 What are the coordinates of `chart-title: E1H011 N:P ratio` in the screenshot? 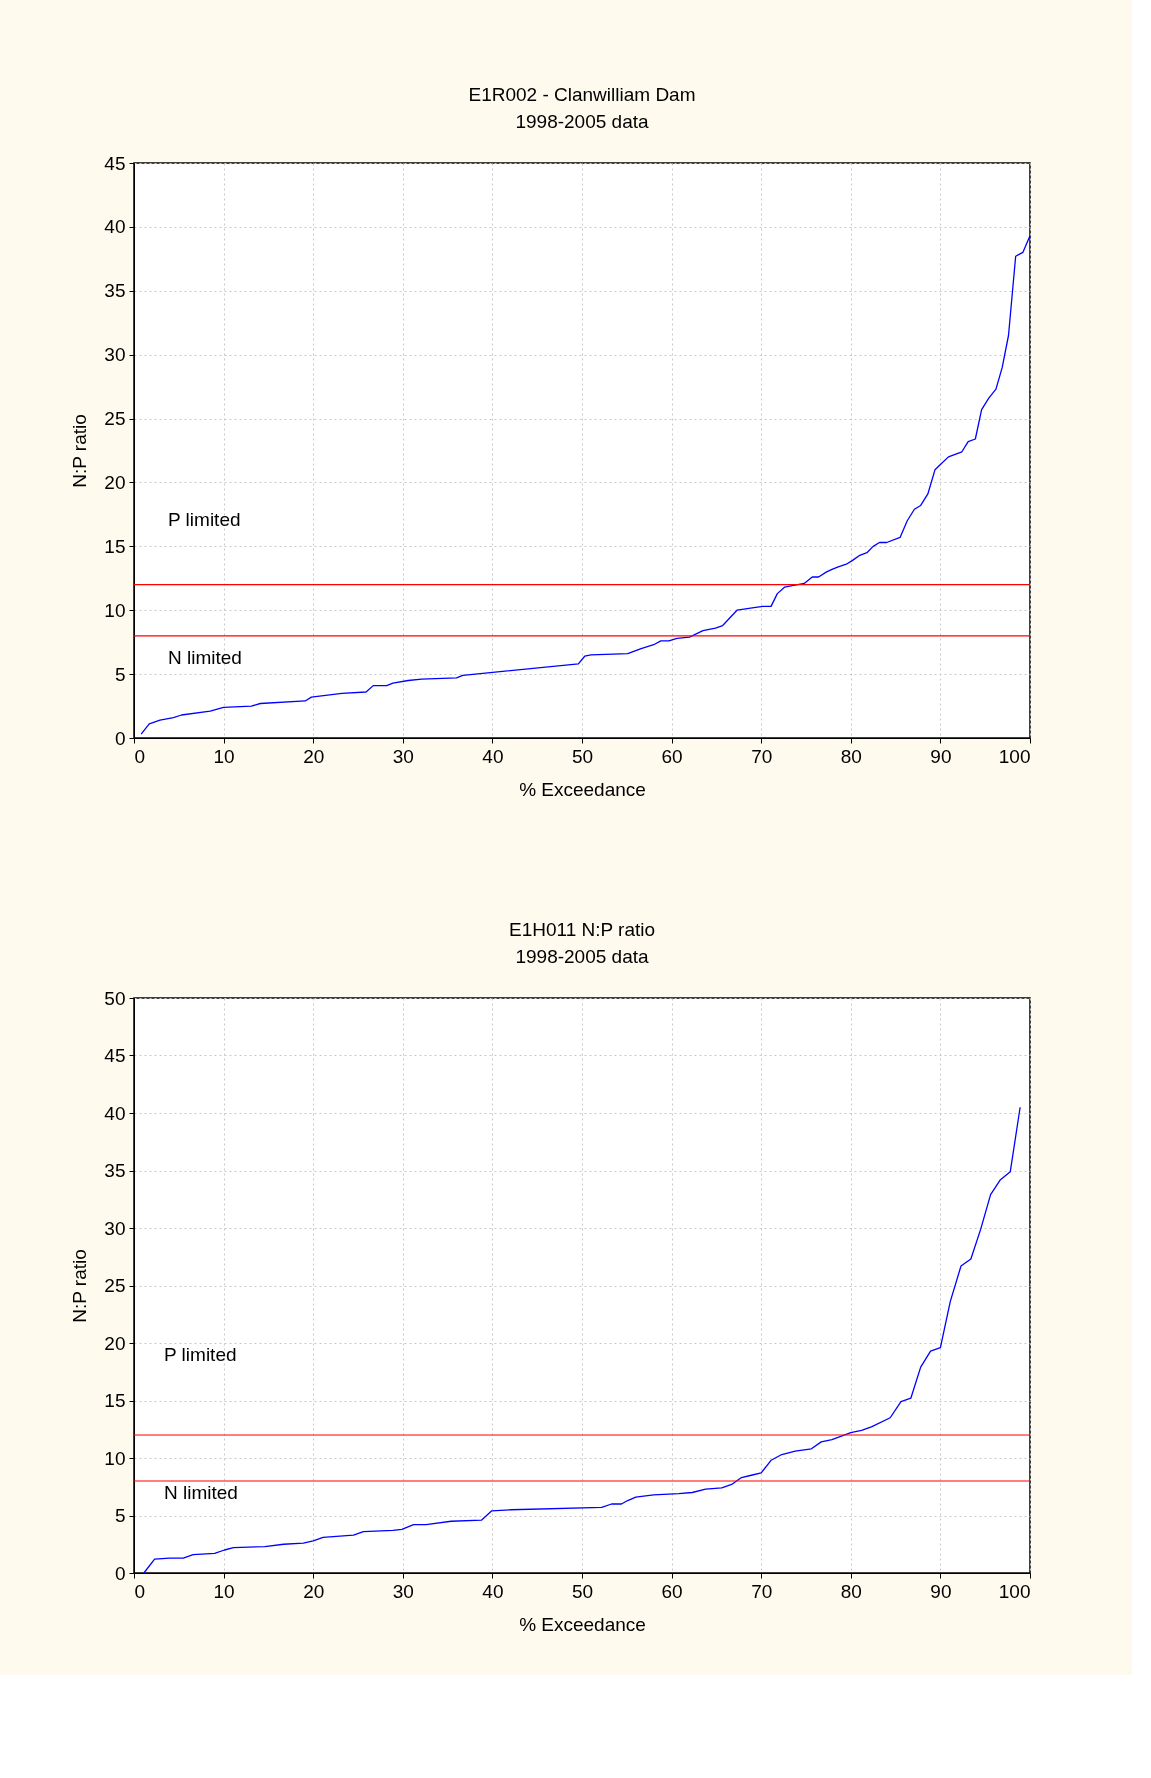 It's located at (582, 929).